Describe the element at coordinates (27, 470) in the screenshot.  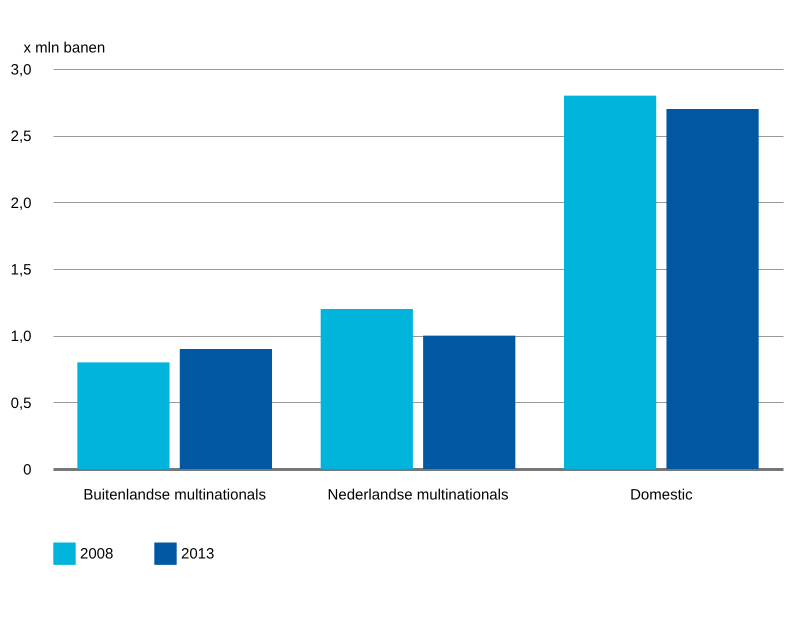
I see `y-tick-label: 0` at that location.